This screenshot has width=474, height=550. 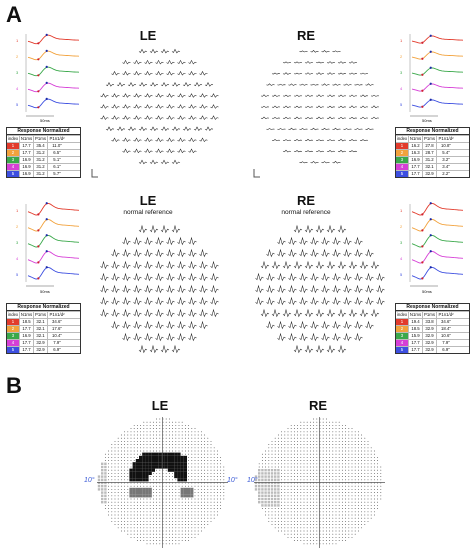 What do you see at coordinates (402, 167) in the screenshot?
I see `table-index-cell: 4` at bounding box center [402, 167].